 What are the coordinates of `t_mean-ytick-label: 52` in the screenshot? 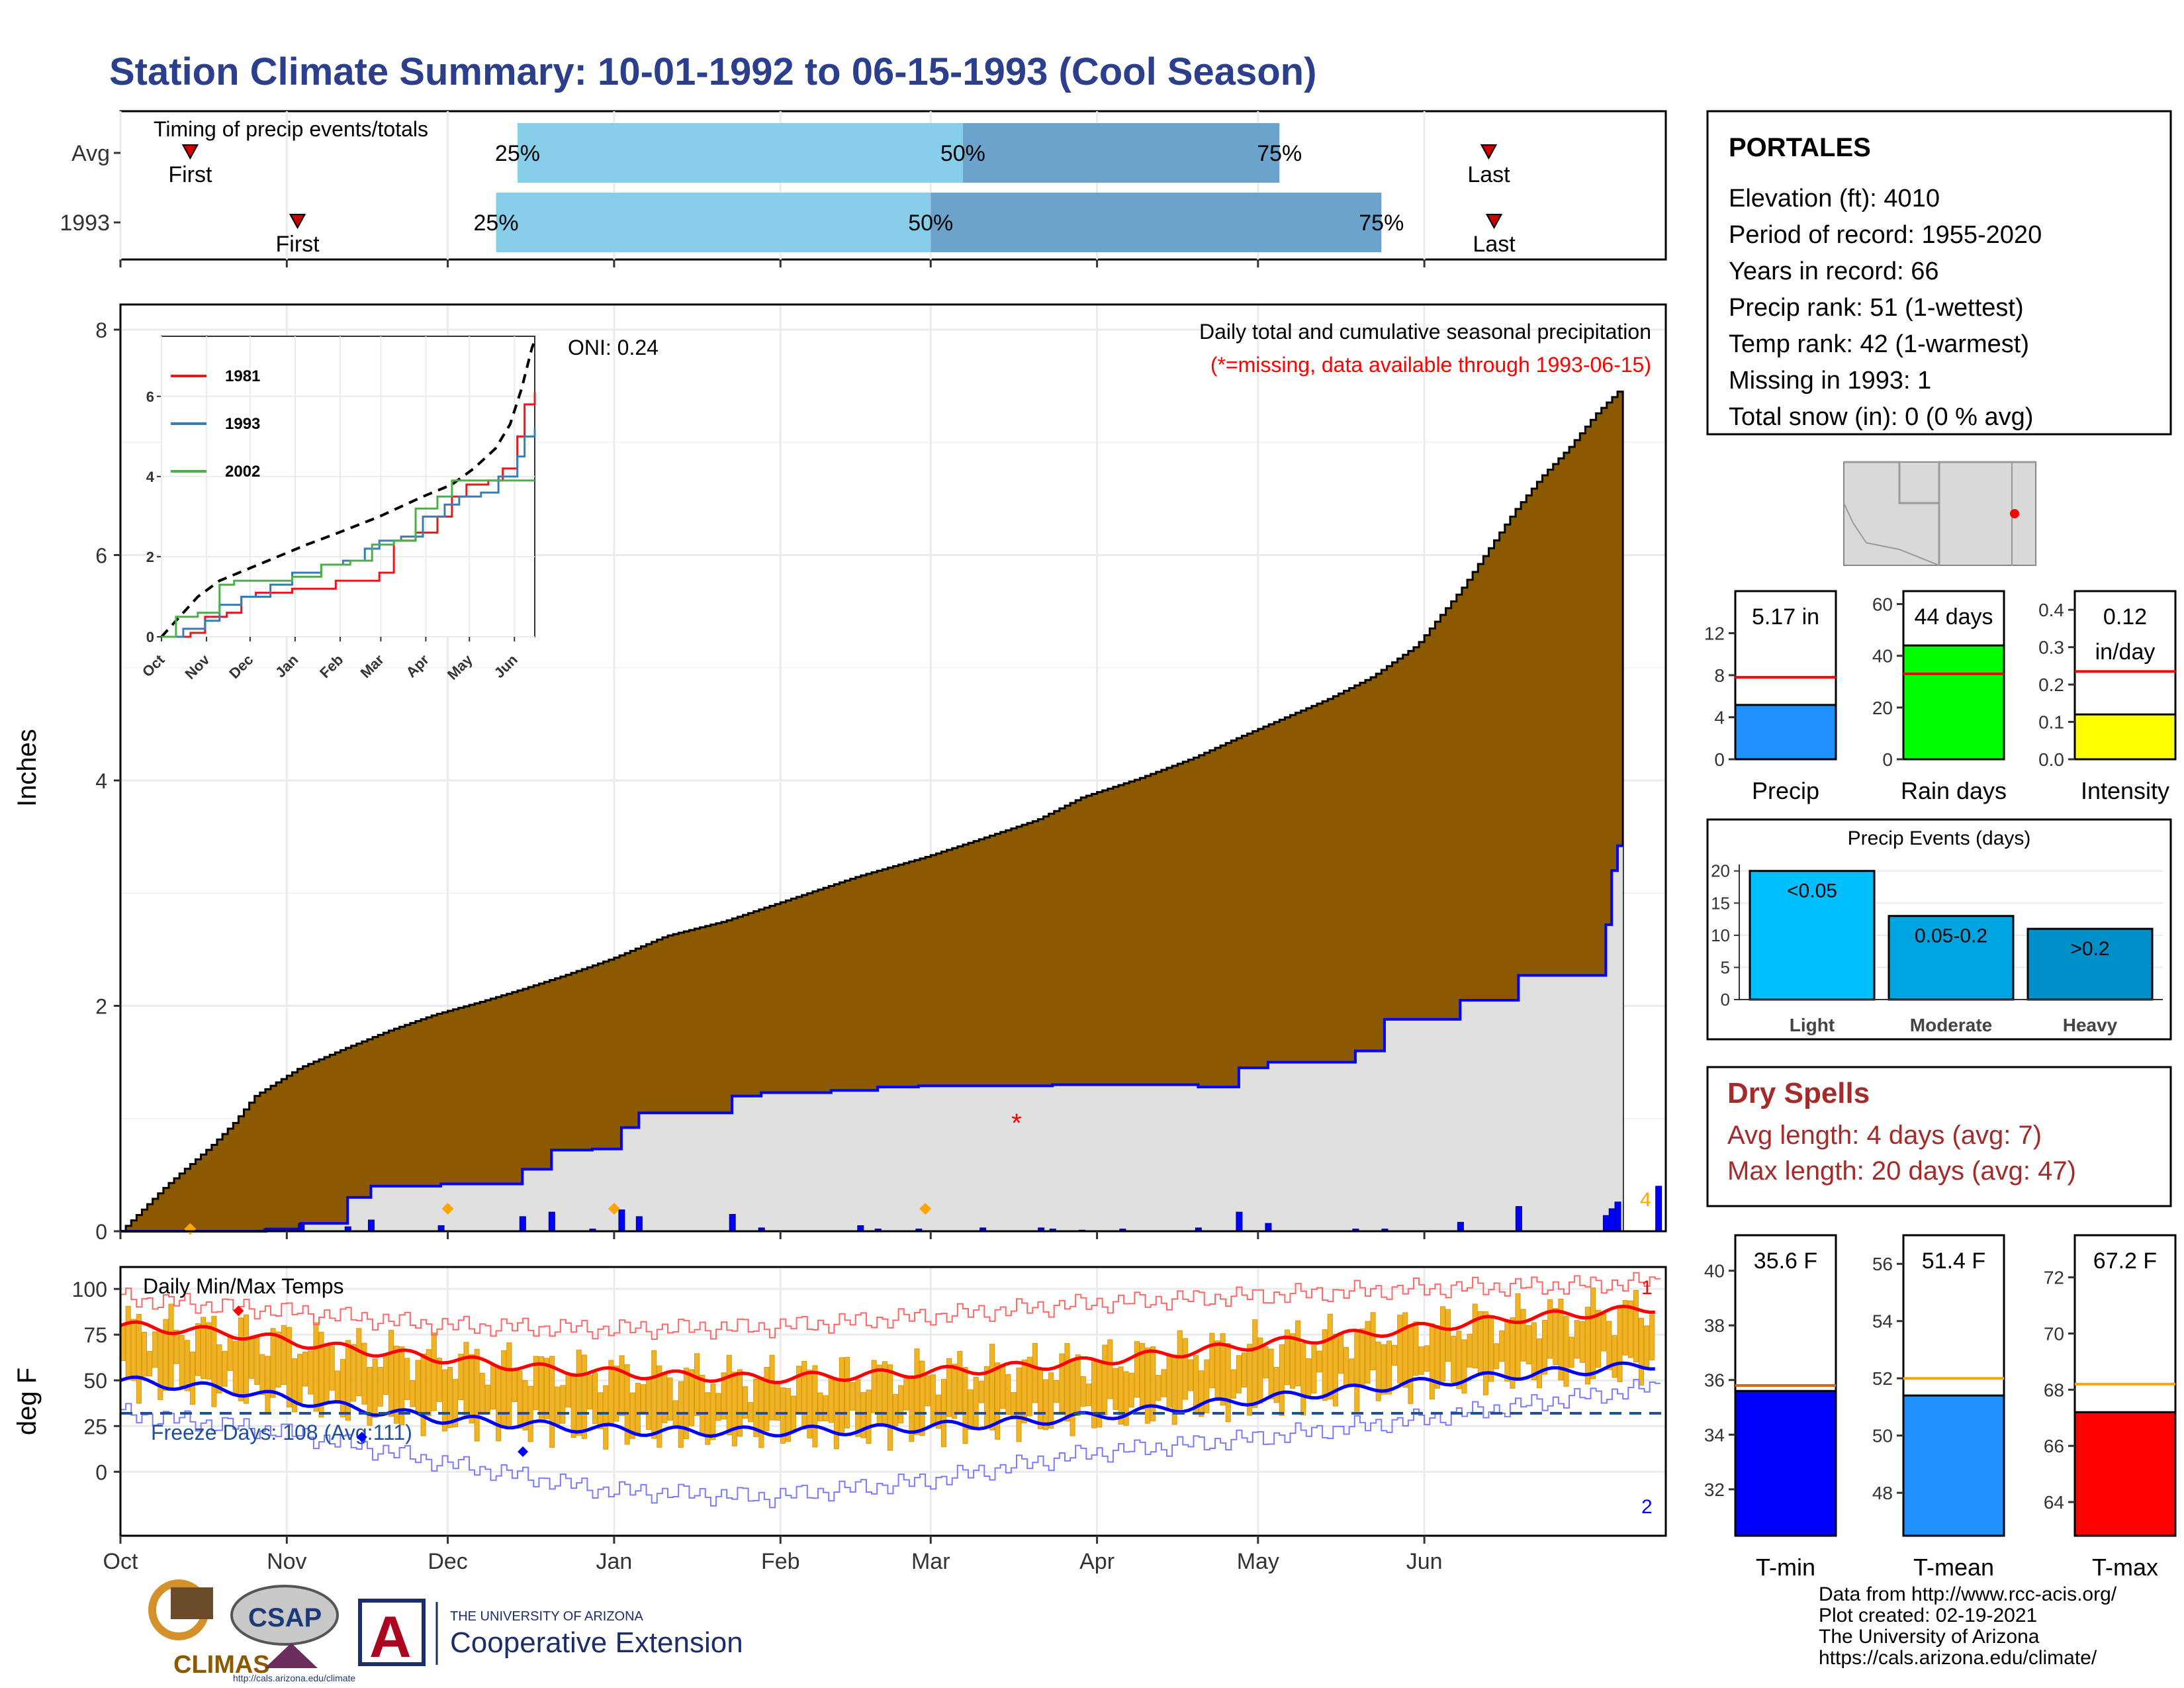 It's located at (1883, 1378).